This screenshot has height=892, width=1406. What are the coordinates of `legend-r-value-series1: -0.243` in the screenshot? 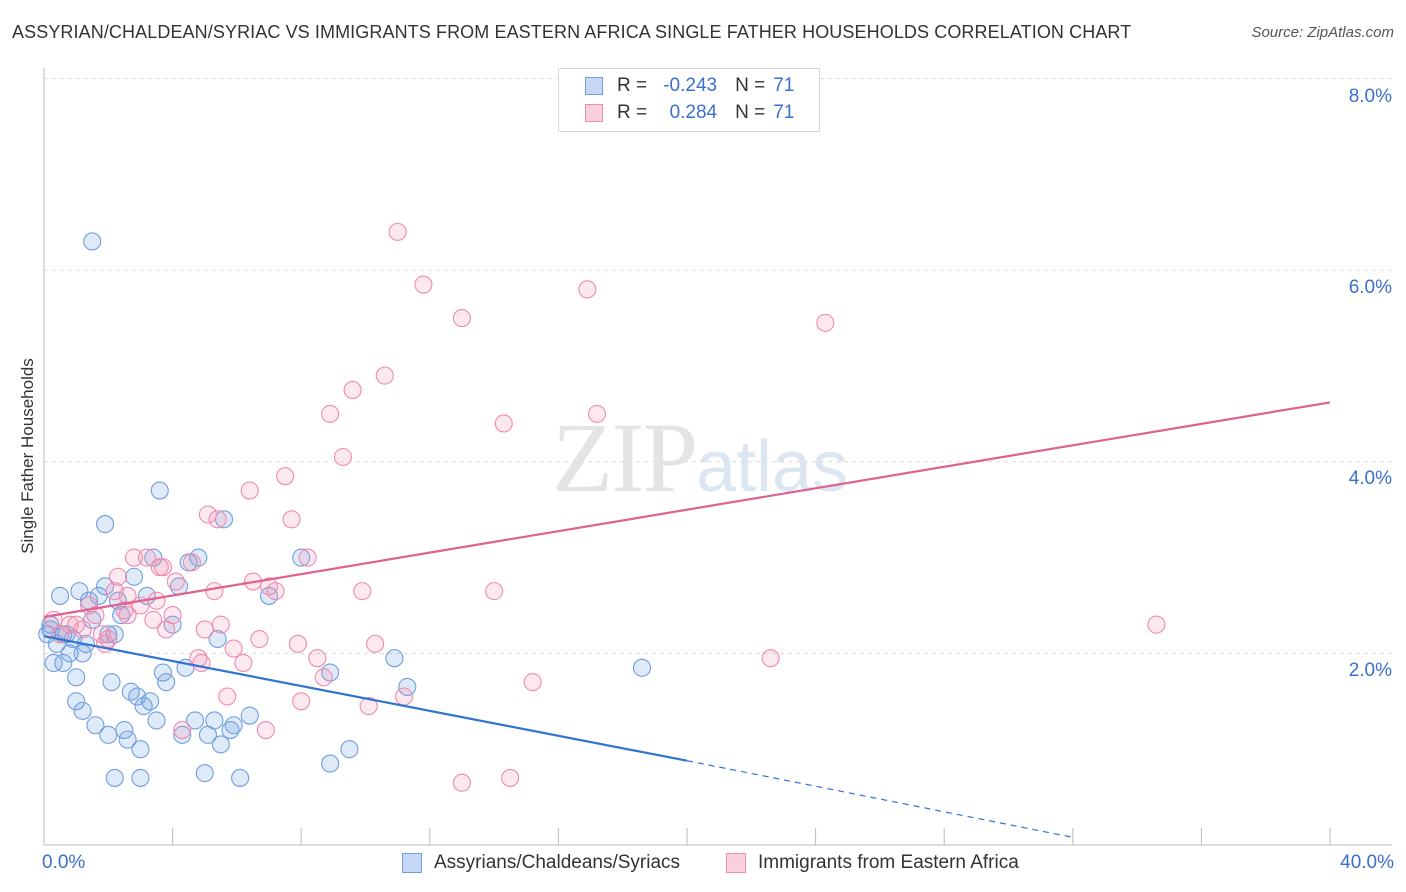 It's located at (690, 85).